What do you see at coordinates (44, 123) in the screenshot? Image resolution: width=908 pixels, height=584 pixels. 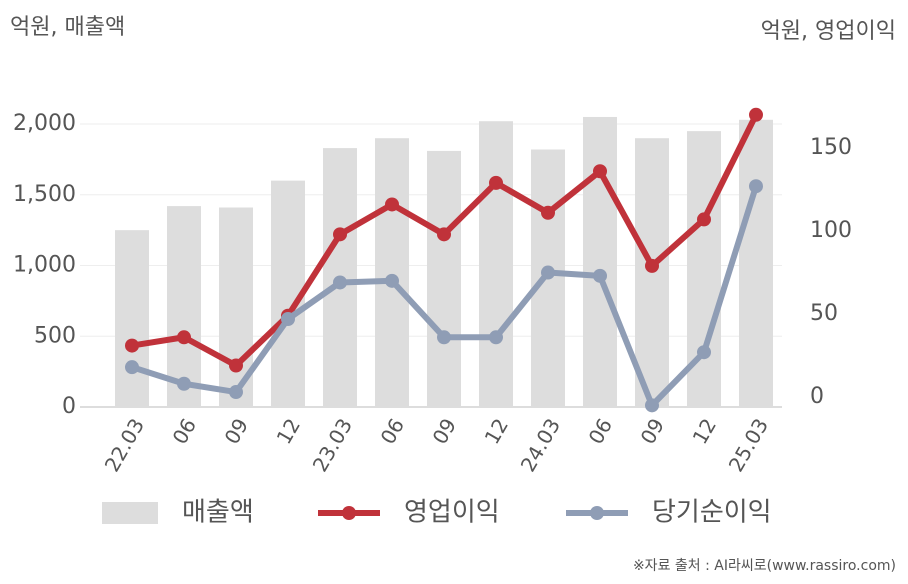 I see `y-tick-label: 2,000` at bounding box center [44, 123].